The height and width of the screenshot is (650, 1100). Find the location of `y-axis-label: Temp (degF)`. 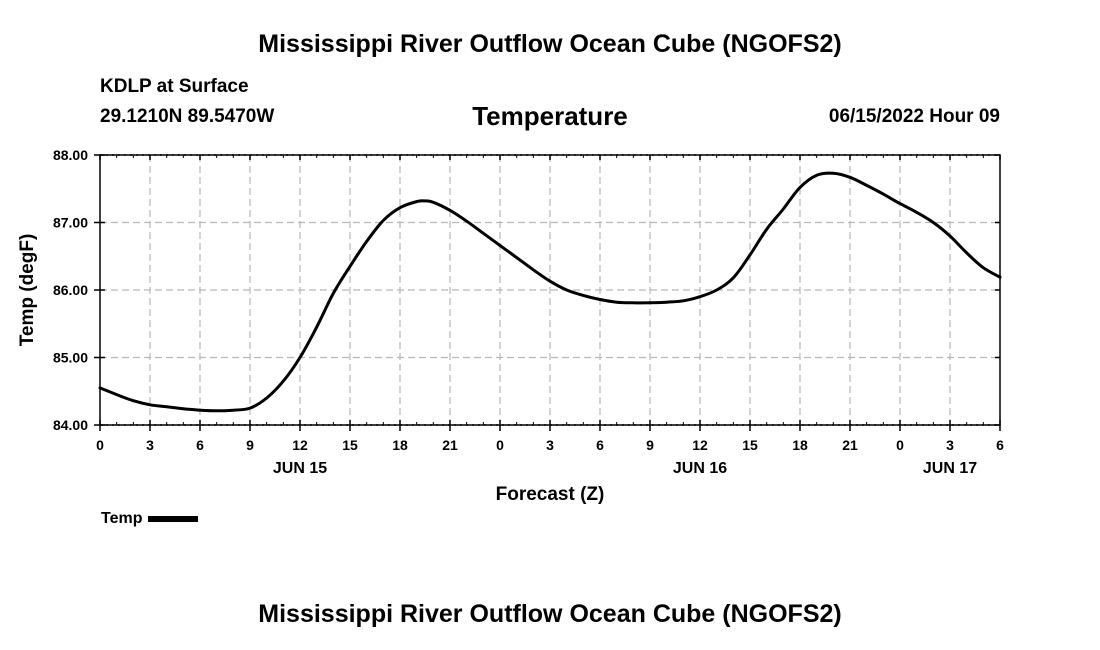

y-axis-label: Temp (degF) is located at coordinates (27, 290).